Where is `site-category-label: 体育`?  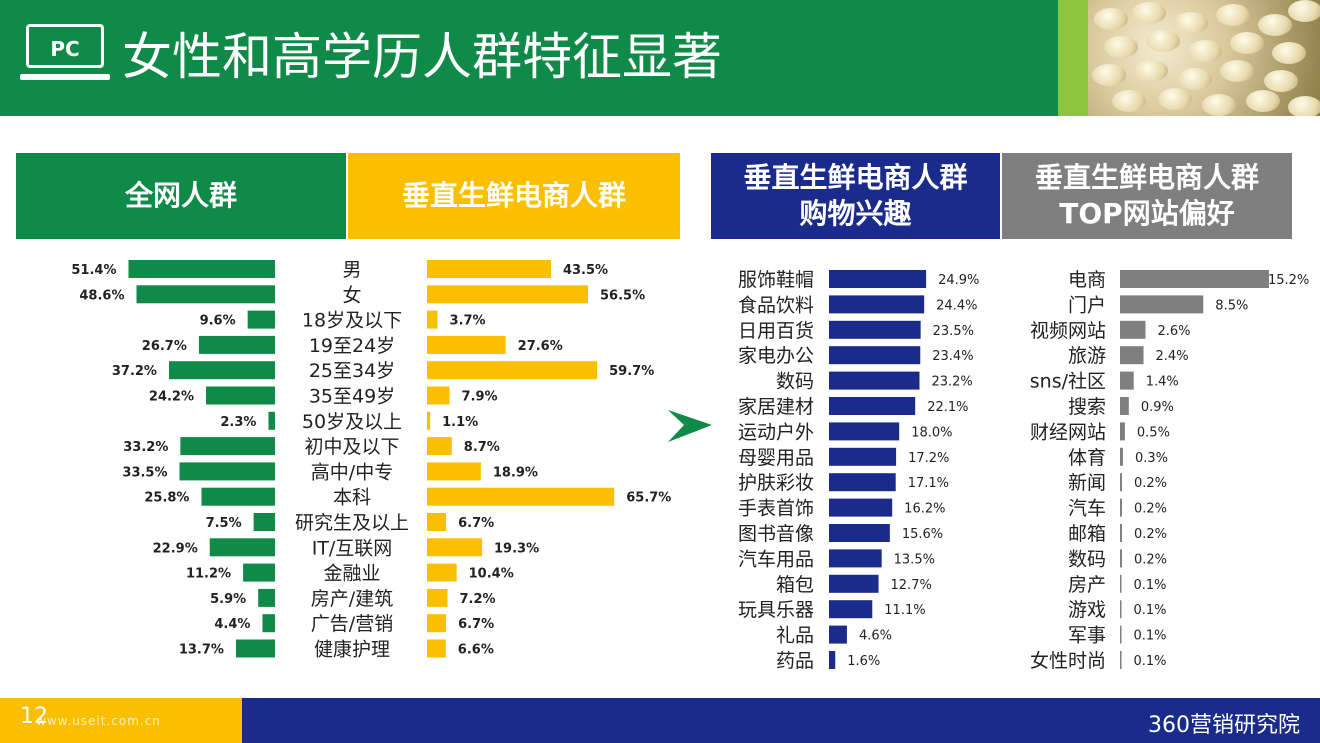
site-category-label: 体育 is located at coordinates (1087, 458).